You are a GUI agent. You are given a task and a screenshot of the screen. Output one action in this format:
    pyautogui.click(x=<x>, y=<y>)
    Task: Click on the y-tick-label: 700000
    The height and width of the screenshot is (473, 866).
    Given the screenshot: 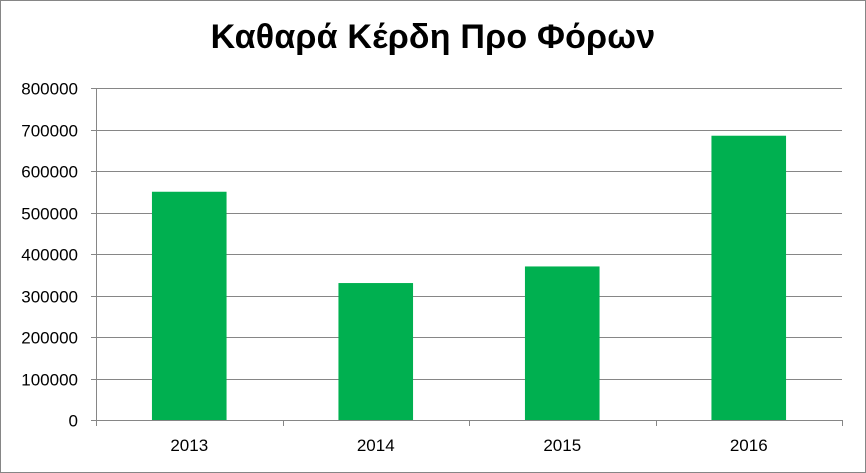 What is the action you would take?
    pyautogui.click(x=49, y=131)
    